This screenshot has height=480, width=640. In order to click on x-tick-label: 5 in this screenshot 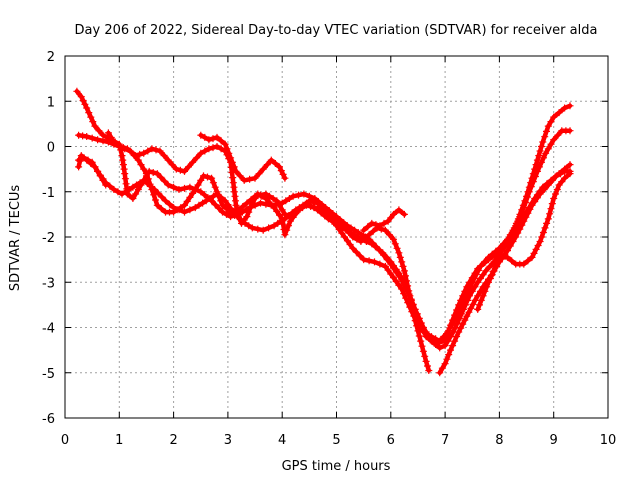, I will do `click(336, 440)`.